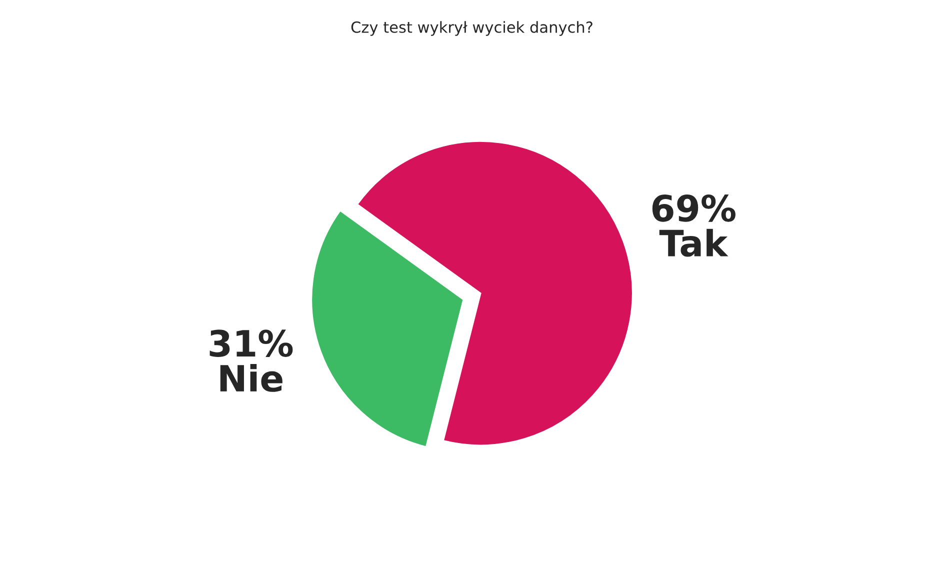  I want to click on slice-label: Nie, so click(251, 378).